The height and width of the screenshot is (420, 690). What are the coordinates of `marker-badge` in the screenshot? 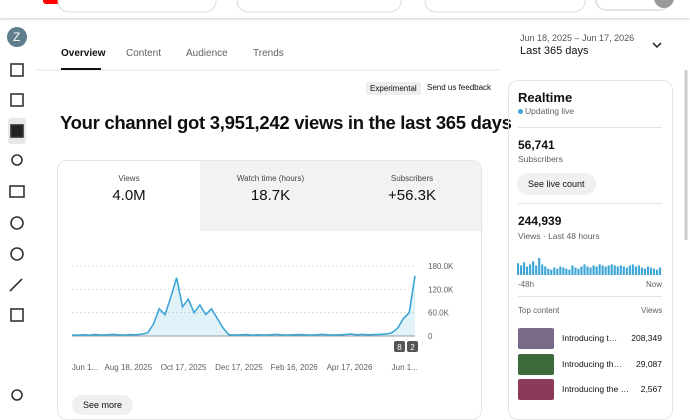 It's located at (412, 346).